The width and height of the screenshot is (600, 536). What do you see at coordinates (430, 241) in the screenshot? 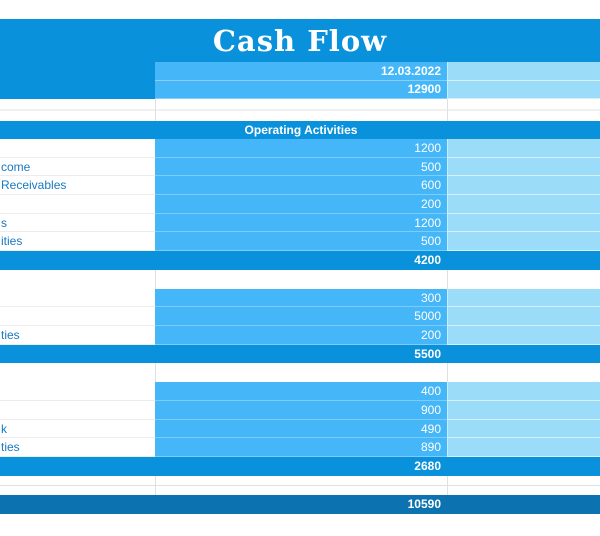
I see `row-value: 500` at bounding box center [430, 241].